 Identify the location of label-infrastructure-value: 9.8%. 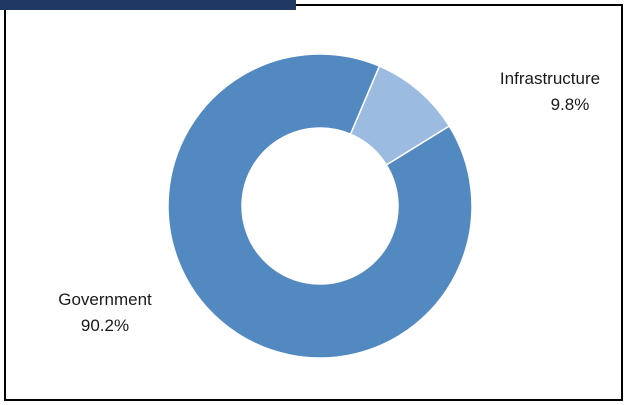
(570, 104).